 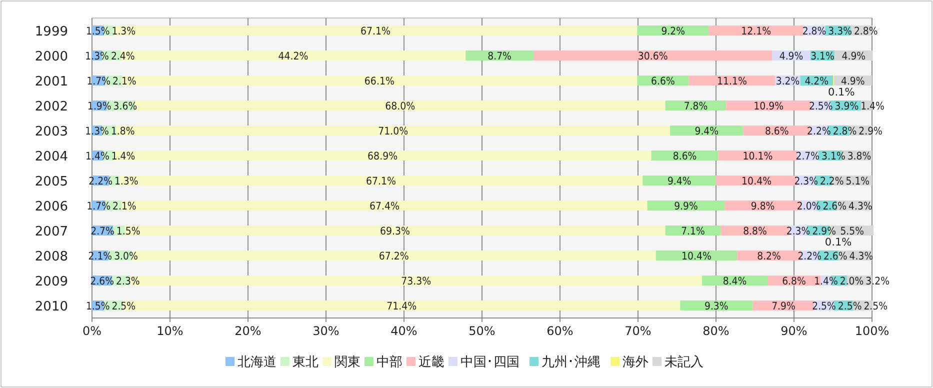 What do you see at coordinates (51, 107) in the screenshot?
I see `y-tick-label: 2002` at bounding box center [51, 107].